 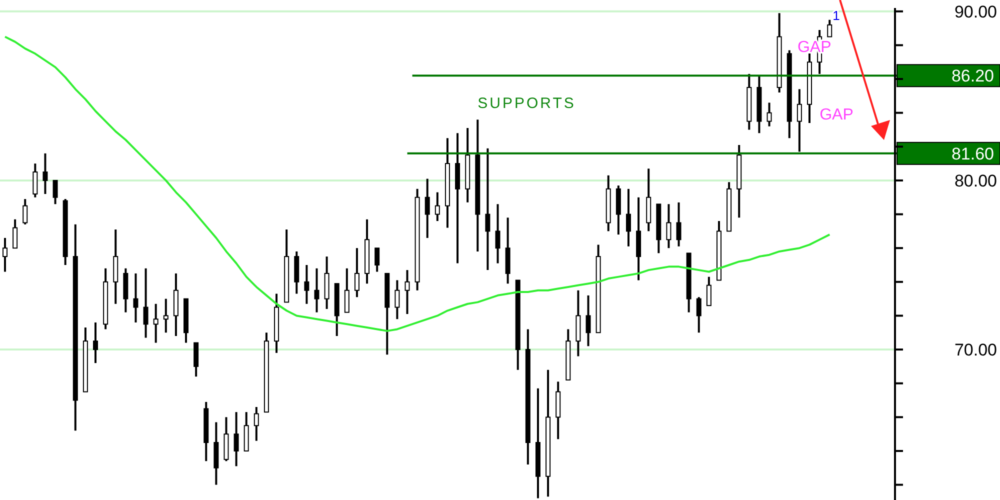 What do you see at coordinates (527, 103) in the screenshot?
I see `annotation: SUPPORTS` at bounding box center [527, 103].